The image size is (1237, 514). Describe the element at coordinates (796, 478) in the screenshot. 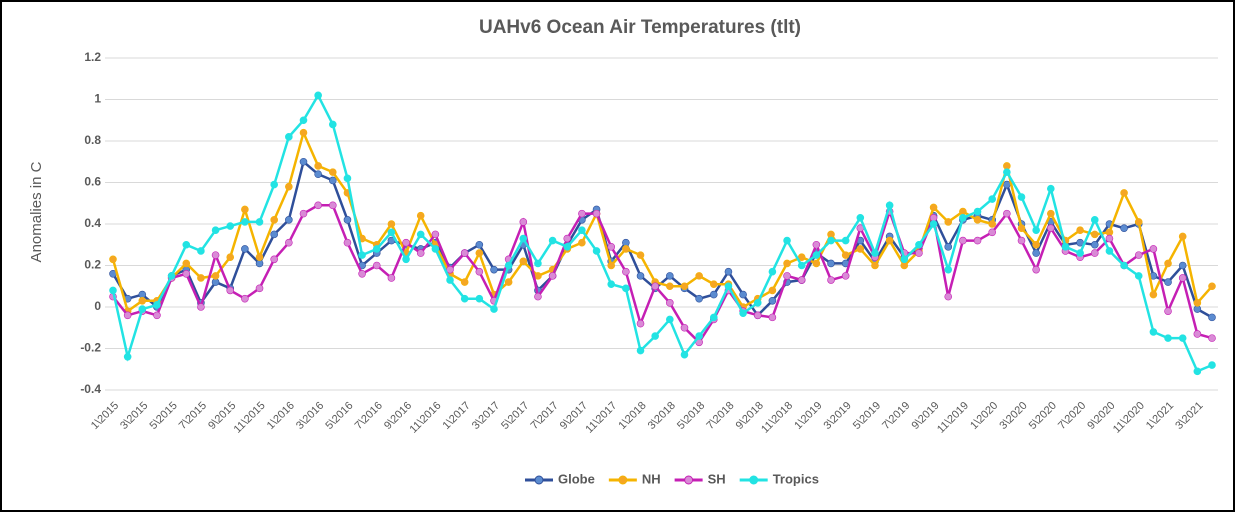

I see `legend-label: Tropics` at that location.